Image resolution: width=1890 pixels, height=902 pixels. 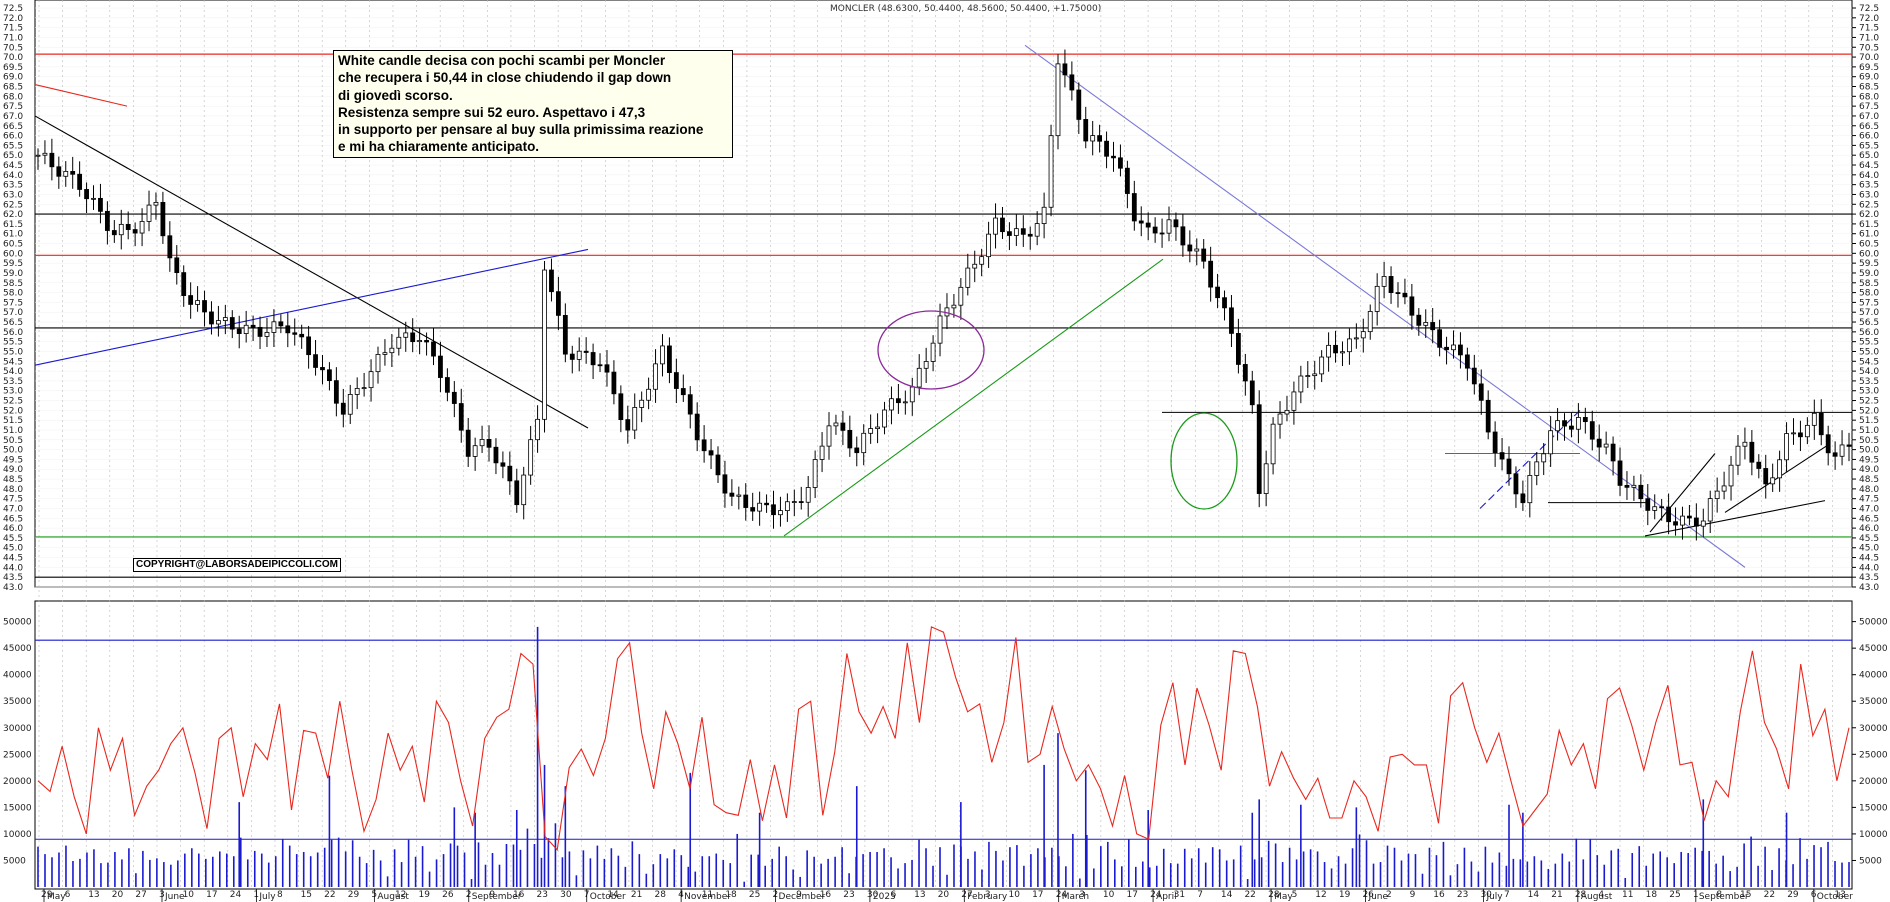 What do you see at coordinates (13, 38) in the screenshot?
I see `price-tick-label-left: 71.0` at bounding box center [13, 38].